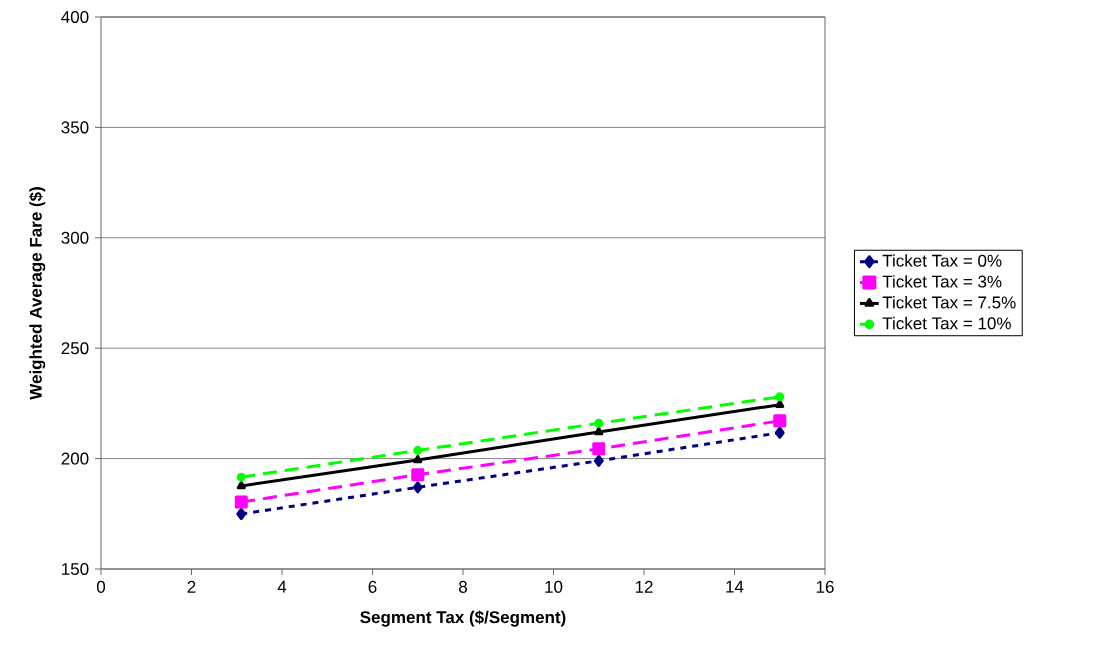  I want to click on legend-label: Ticket Tax = 0%, so click(942, 260).